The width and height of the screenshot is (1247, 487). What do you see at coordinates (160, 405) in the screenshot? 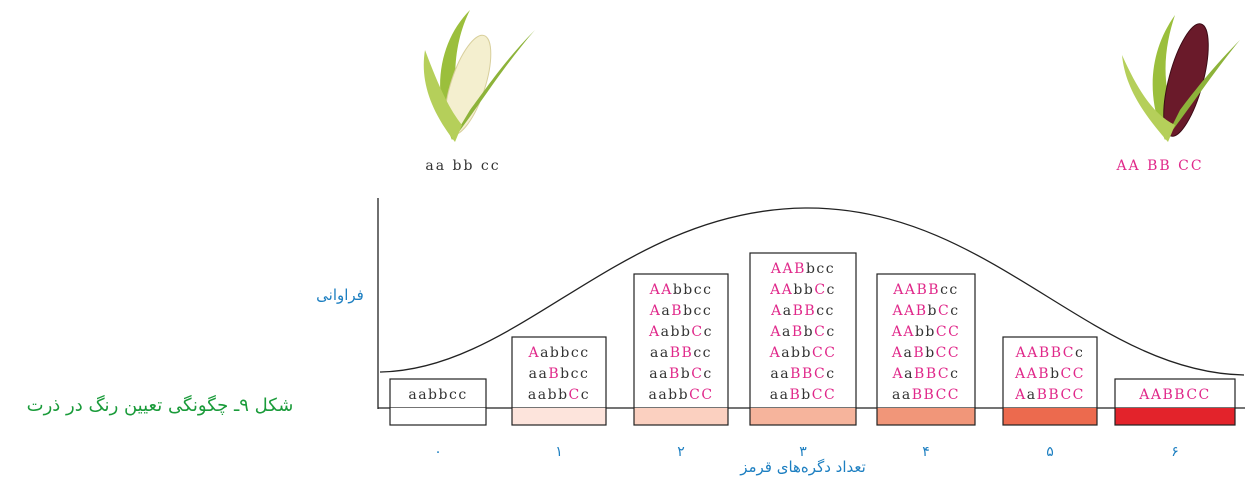
I see `caption: شکل ۹ـ چگونگی تعیین رنگ در ذرت` at bounding box center [160, 405].